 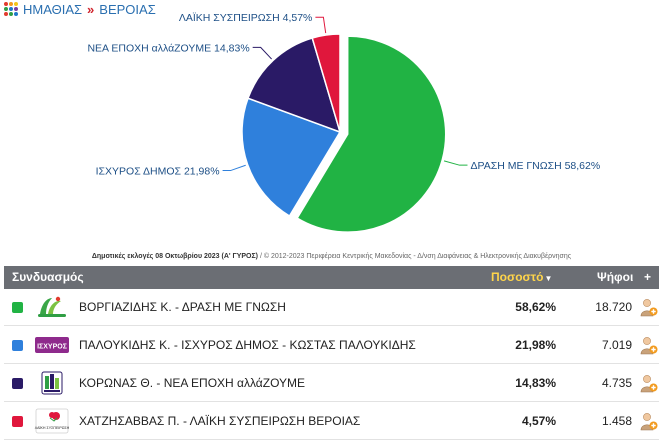 I want to click on party-logo-drasi, so click(x=52, y=307).